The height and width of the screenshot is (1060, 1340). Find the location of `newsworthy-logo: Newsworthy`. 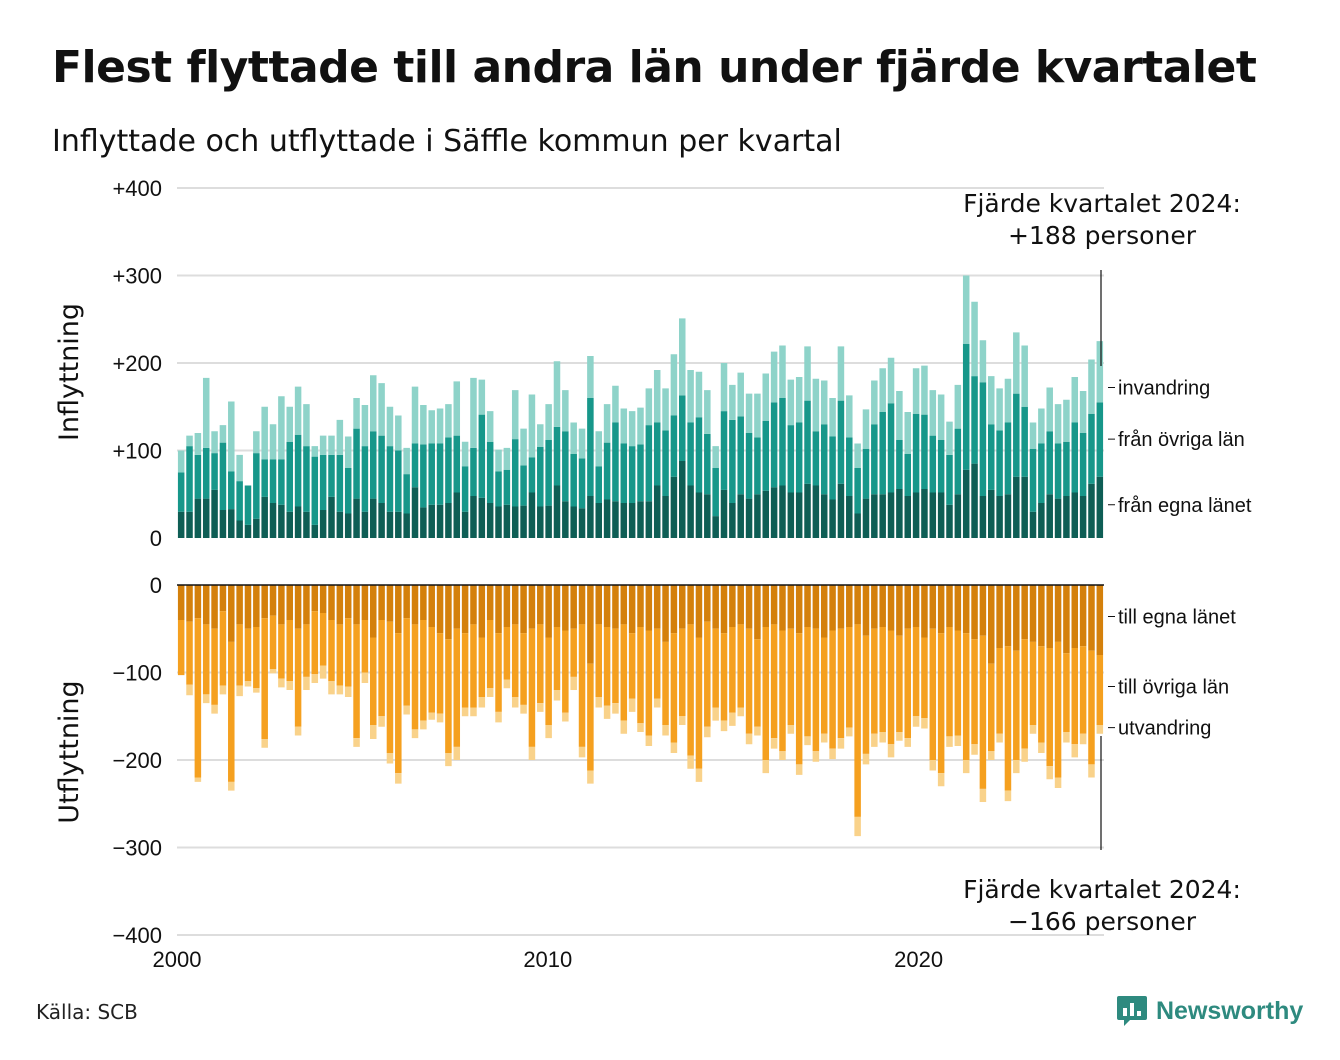

newsworthy-logo: Newsworthy is located at coordinates (1209, 1011).